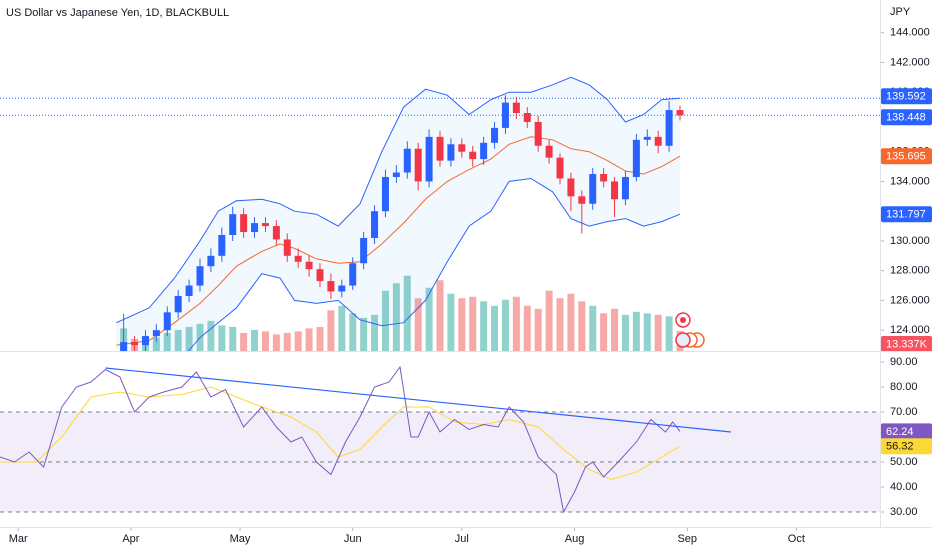 The image size is (932, 550). Describe the element at coordinates (910, 62) in the screenshot. I see `y-tick-label: 142.000` at that location.